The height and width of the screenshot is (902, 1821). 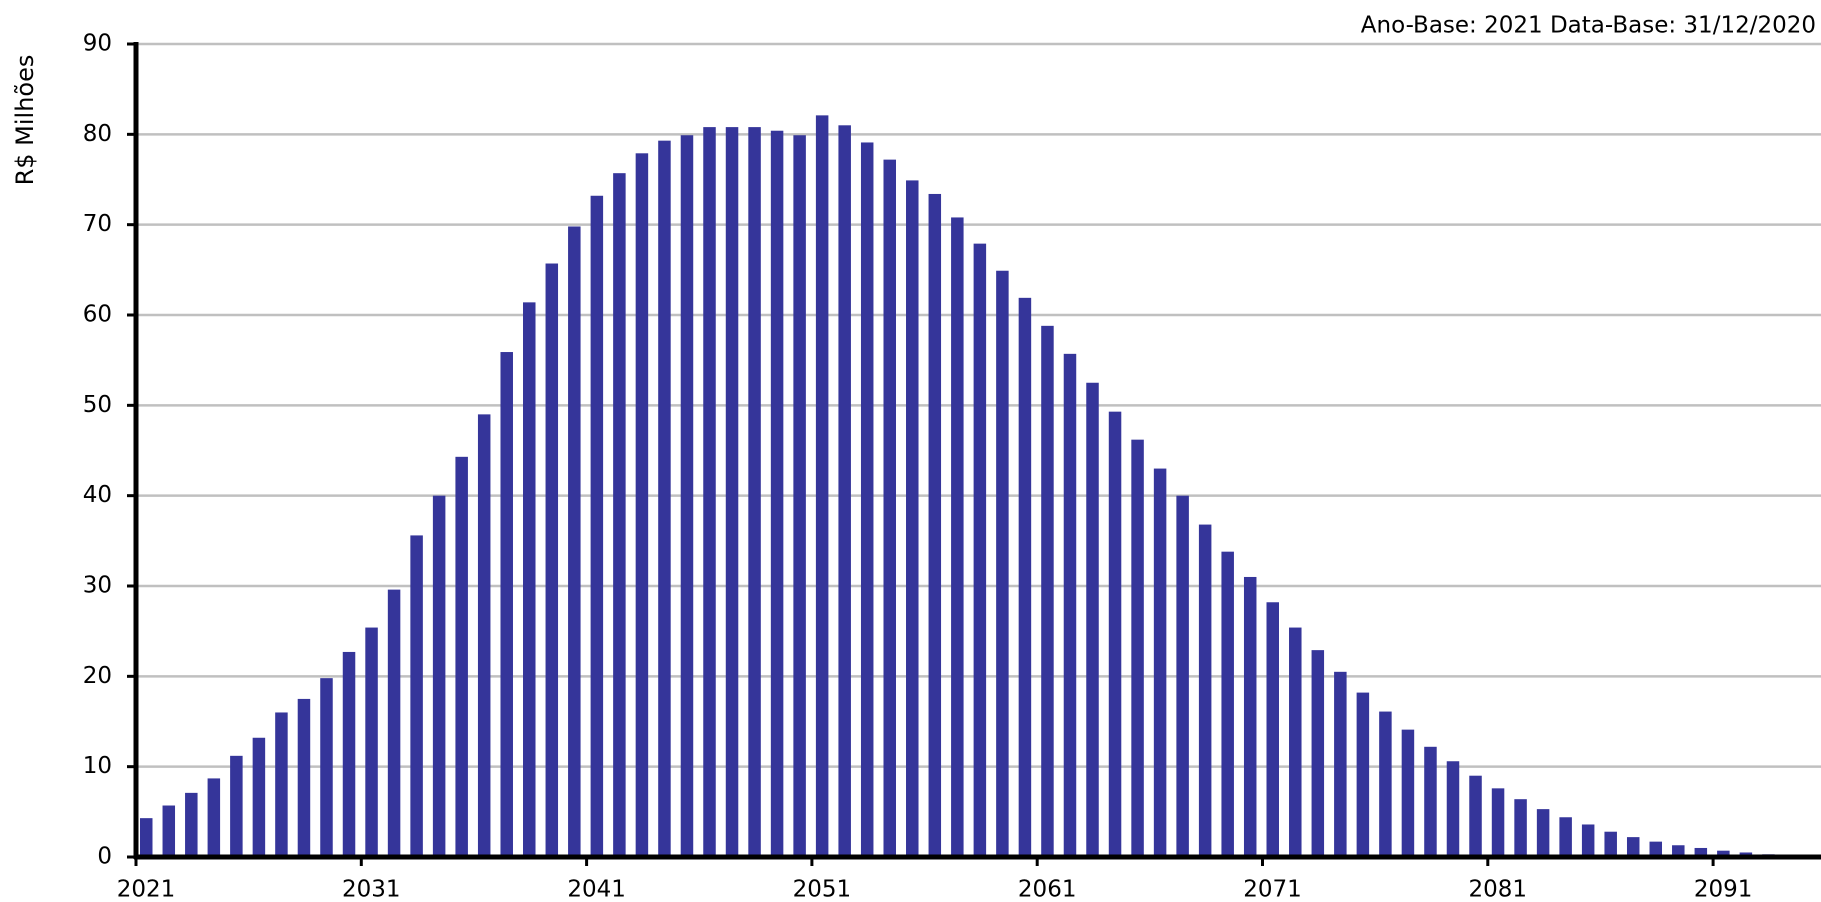 What do you see at coordinates (97, 134) in the screenshot?
I see `y-tick-label: 80` at bounding box center [97, 134].